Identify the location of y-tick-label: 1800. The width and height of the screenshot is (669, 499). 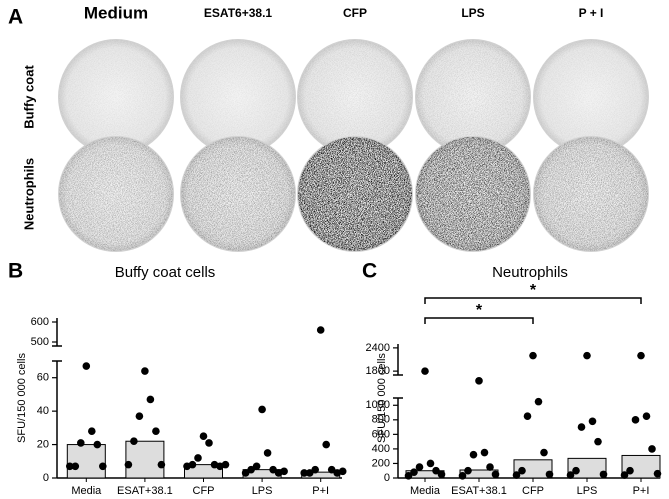
(378, 371).